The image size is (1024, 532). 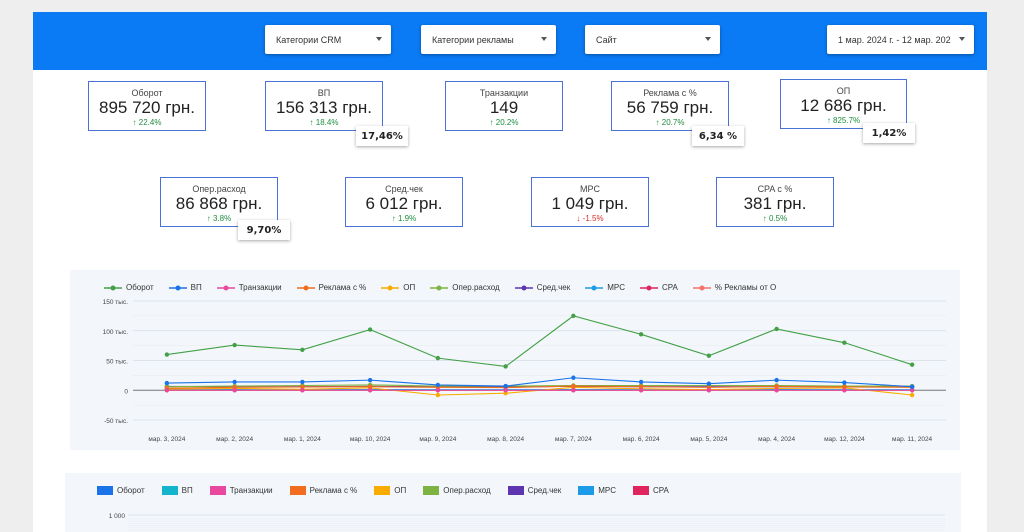 I want to click on x-tick-label: мар. 11, 2024, so click(x=912, y=439).